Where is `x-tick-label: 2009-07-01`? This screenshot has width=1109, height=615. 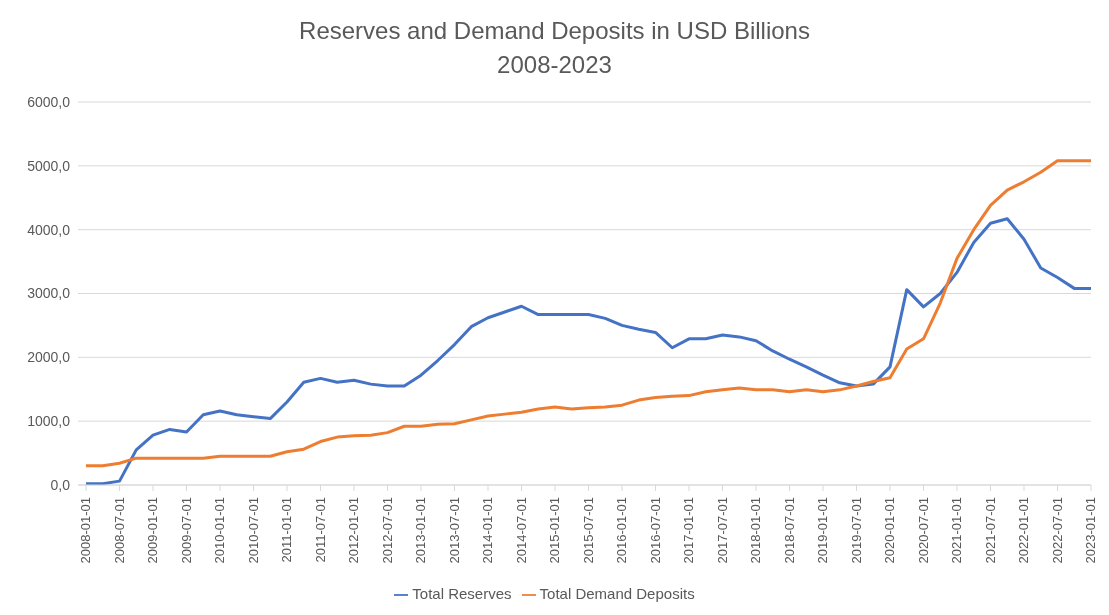
x-tick-label: 2009-07-01 is located at coordinates (186, 530).